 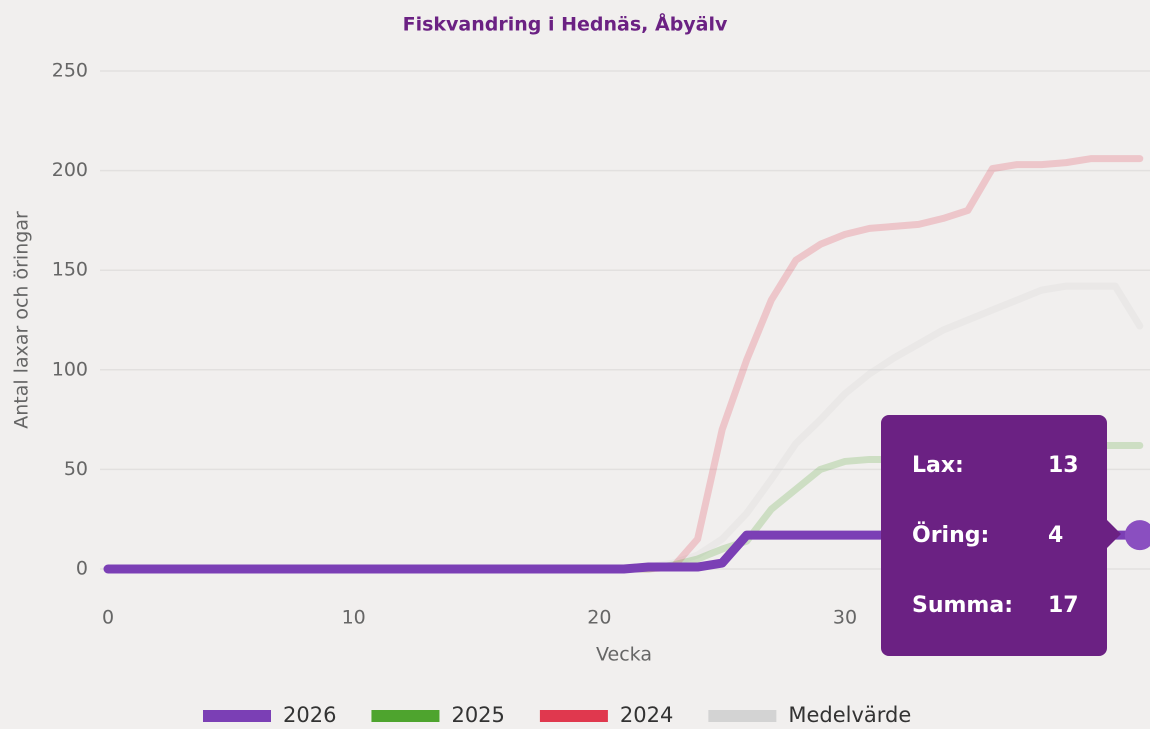 What do you see at coordinates (70, 270) in the screenshot?
I see `y-tick-label: 150` at bounding box center [70, 270].